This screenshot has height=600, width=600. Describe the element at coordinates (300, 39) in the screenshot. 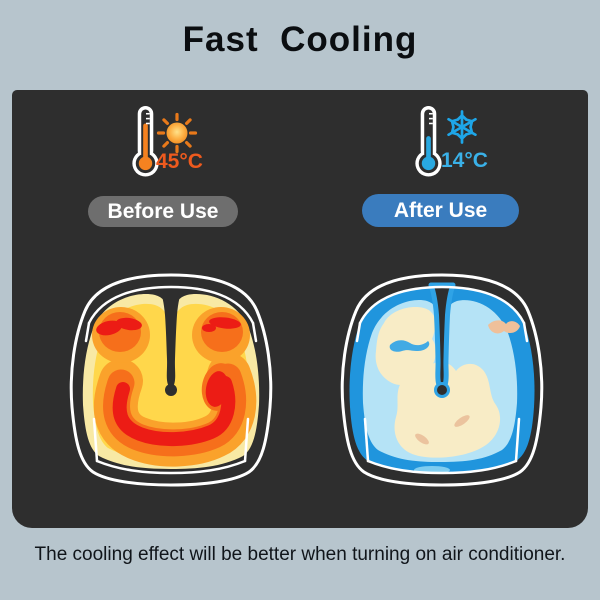

I see `page-title: Fast Cooling` at that location.